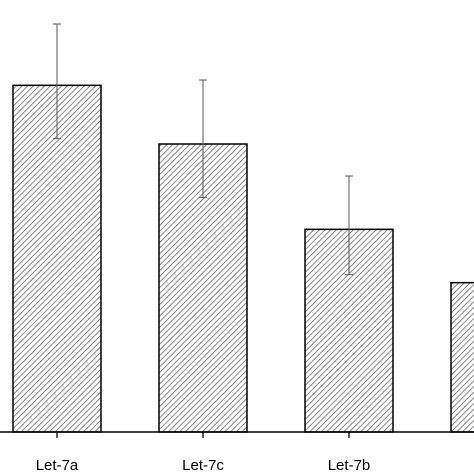  Describe the element at coordinates (462, 357) in the screenshot. I see `bar-l` at that location.